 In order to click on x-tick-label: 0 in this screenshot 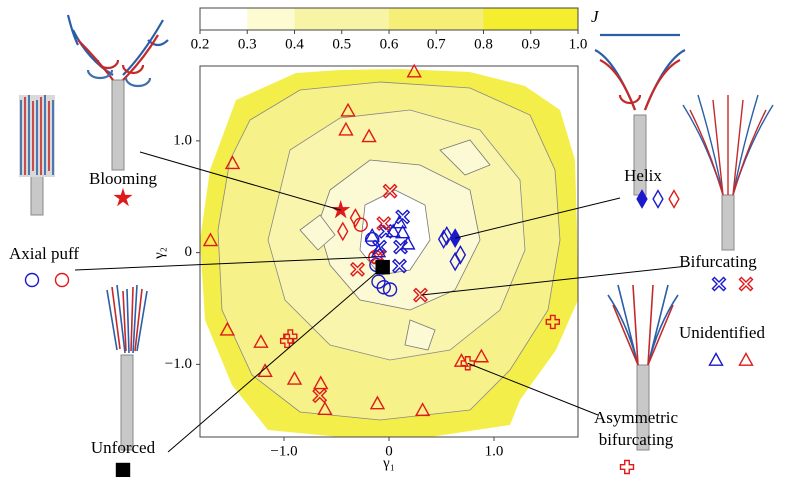, I will do `click(389, 451)`.